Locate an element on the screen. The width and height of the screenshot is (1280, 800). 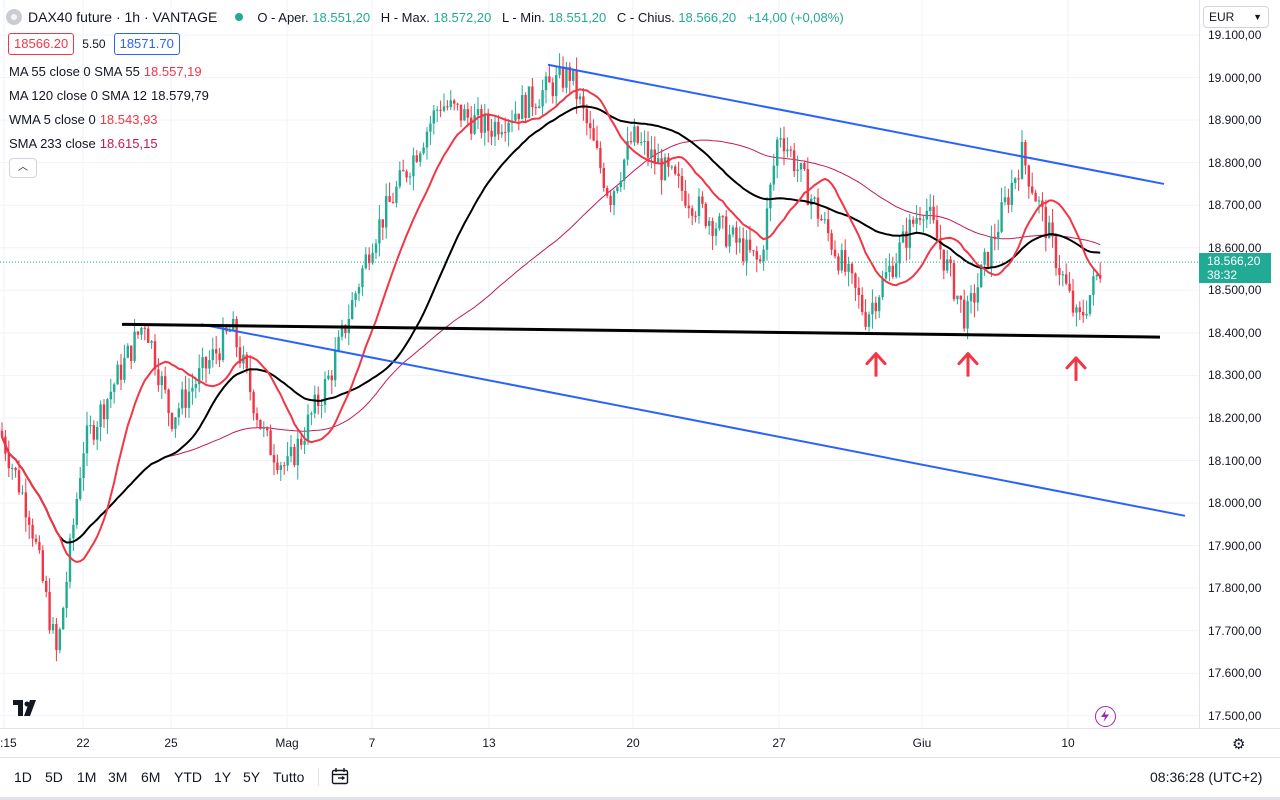
up-arrow-icon is located at coordinates (876, 364).